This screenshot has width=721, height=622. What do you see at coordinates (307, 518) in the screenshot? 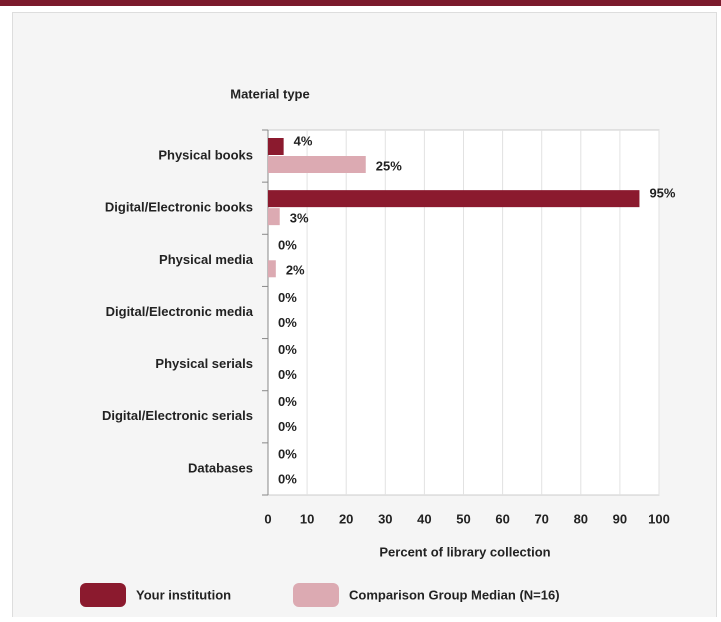
I see `x-tick-label: 10` at bounding box center [307, 518].